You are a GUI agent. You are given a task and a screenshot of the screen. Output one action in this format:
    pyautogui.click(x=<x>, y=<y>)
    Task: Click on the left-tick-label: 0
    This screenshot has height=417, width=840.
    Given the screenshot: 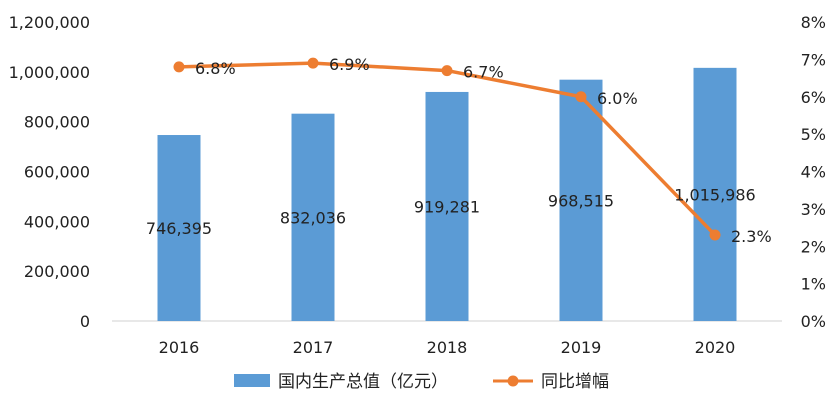 What is the action you would take?
    pyautogui.click(x=85, y=321)
    